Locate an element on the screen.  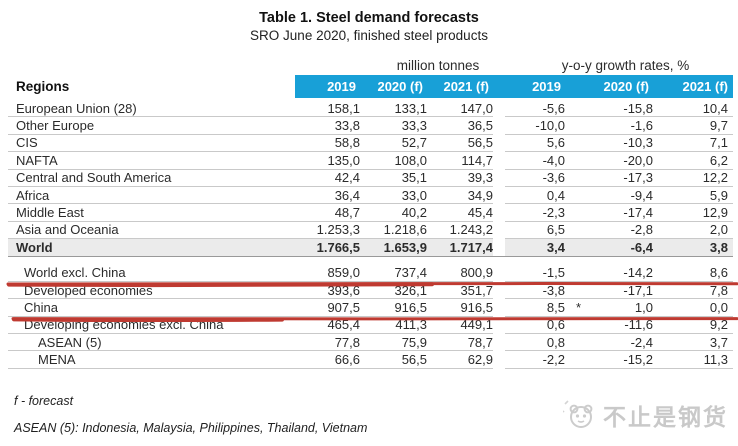
value-cell: 12,9 is located at coordinates (693, 213).